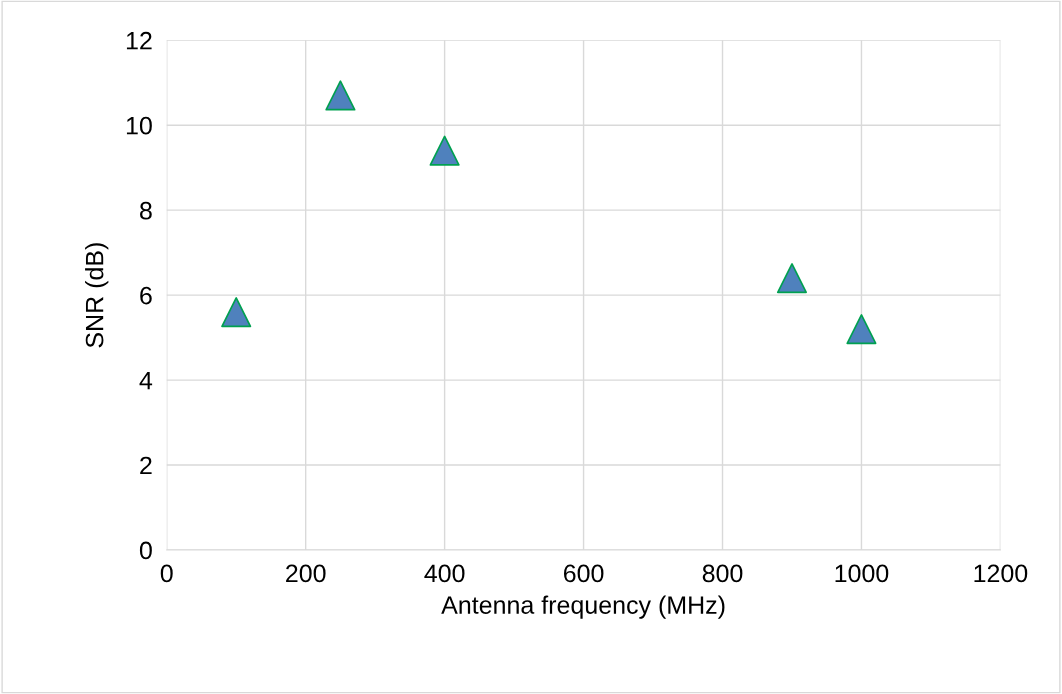 The height and width of the screenshot is (694, 1062). I want to click on y-tick-label: 12, so click(139, 40).